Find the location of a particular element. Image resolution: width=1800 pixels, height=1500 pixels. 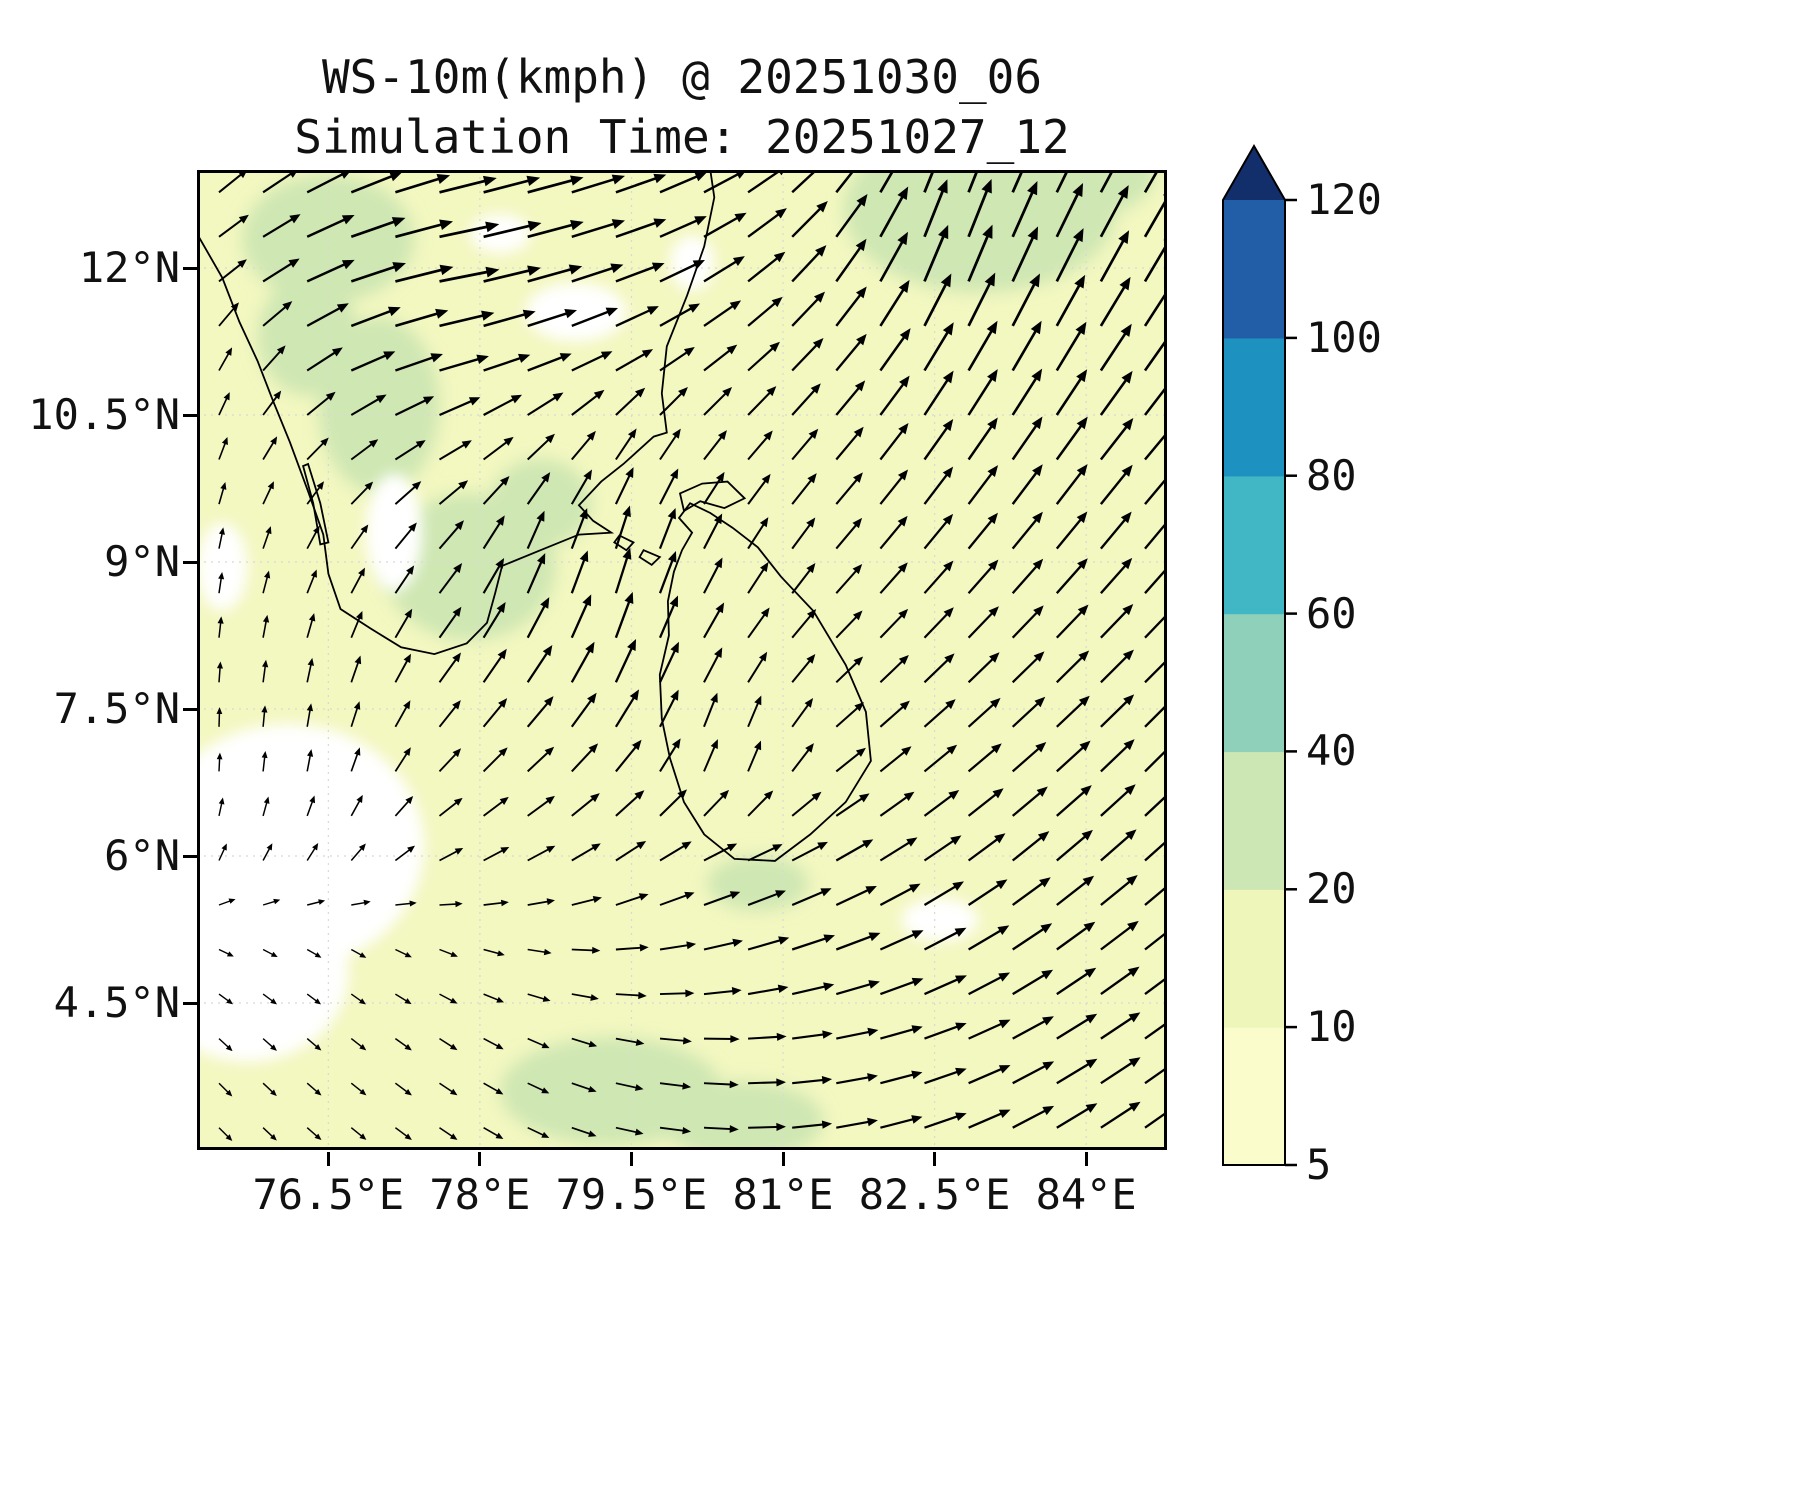

india-coastline is located at coordinates (456, 412).